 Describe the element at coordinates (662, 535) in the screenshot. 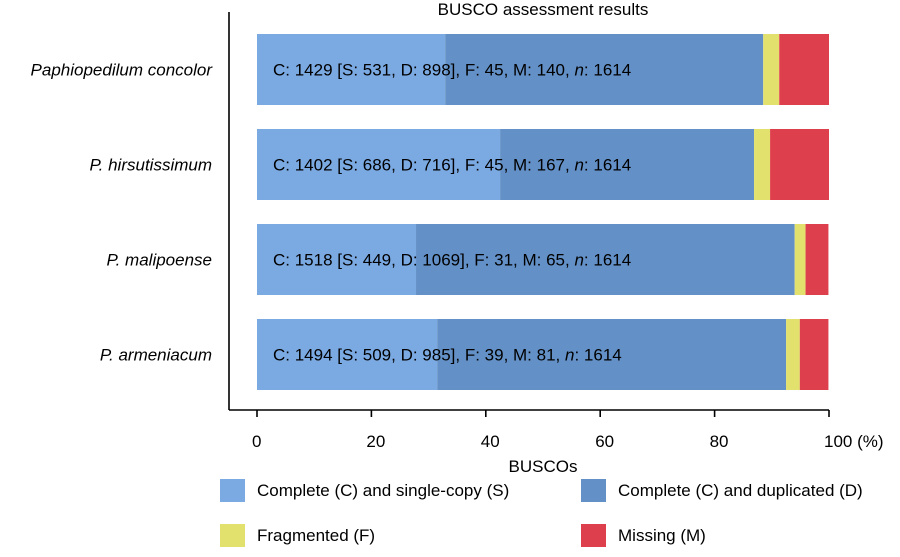

I see `legend-label: Missing (M)` at that location.